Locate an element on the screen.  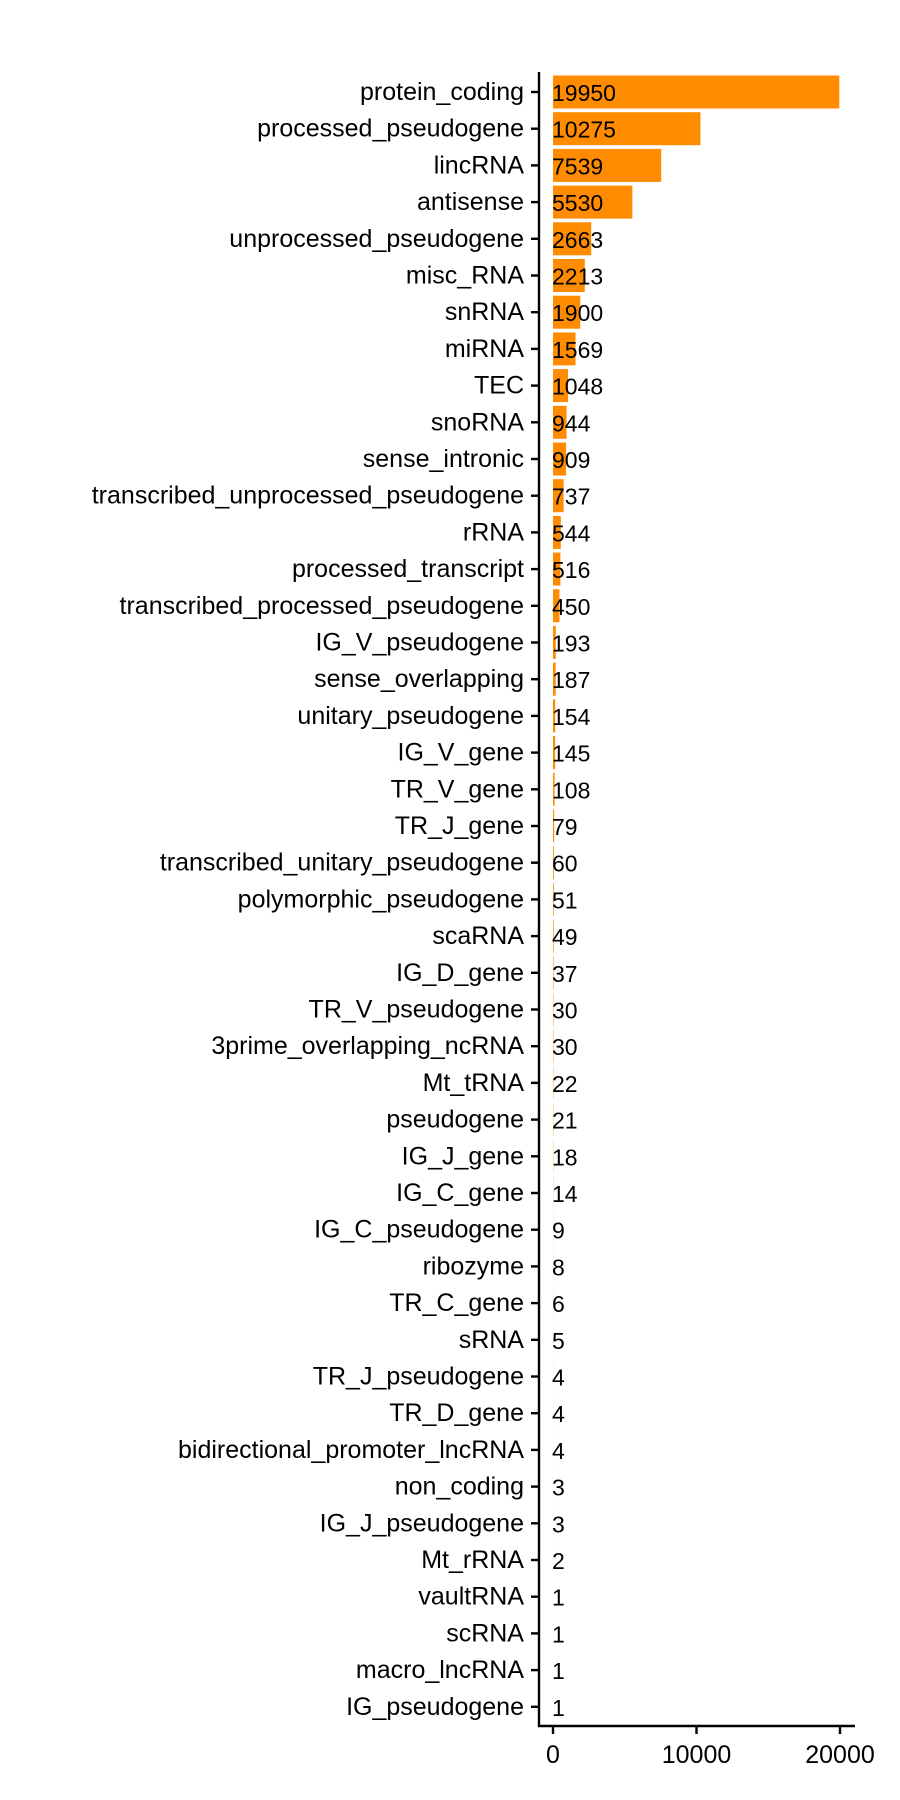
x-tick-label: 20000 is located at coordinates (840, 1755).